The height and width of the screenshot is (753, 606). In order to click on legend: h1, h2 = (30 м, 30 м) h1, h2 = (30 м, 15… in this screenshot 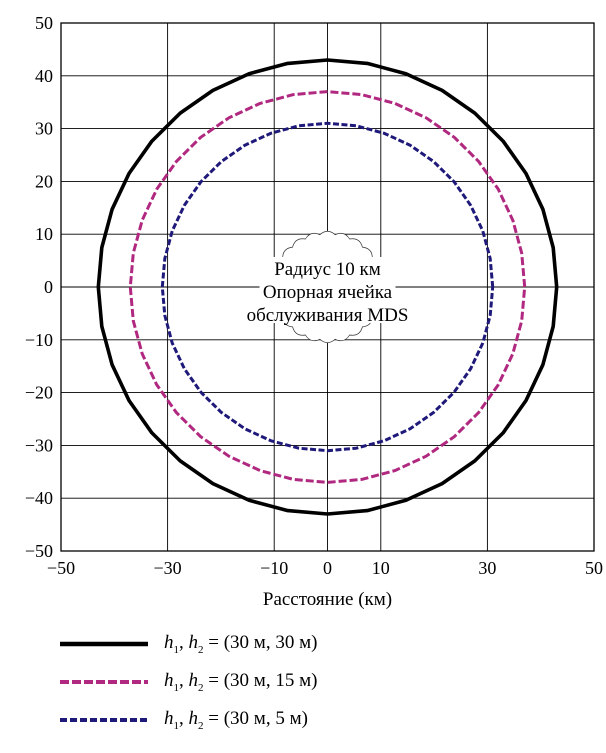, I will do `click(318, 682)`.